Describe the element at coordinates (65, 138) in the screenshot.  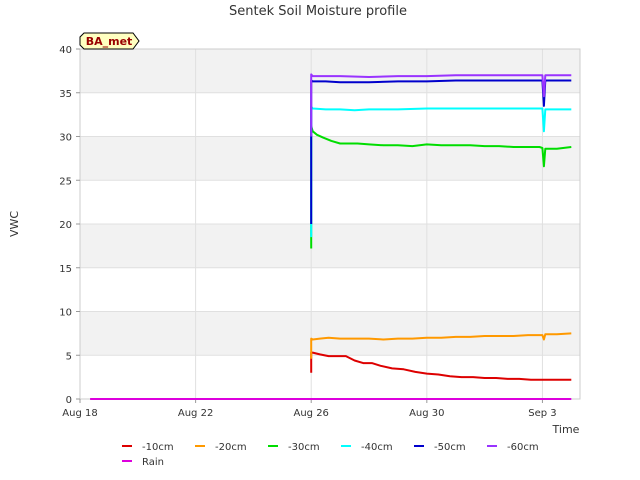
I see `y-tick-label: 30` at that location.